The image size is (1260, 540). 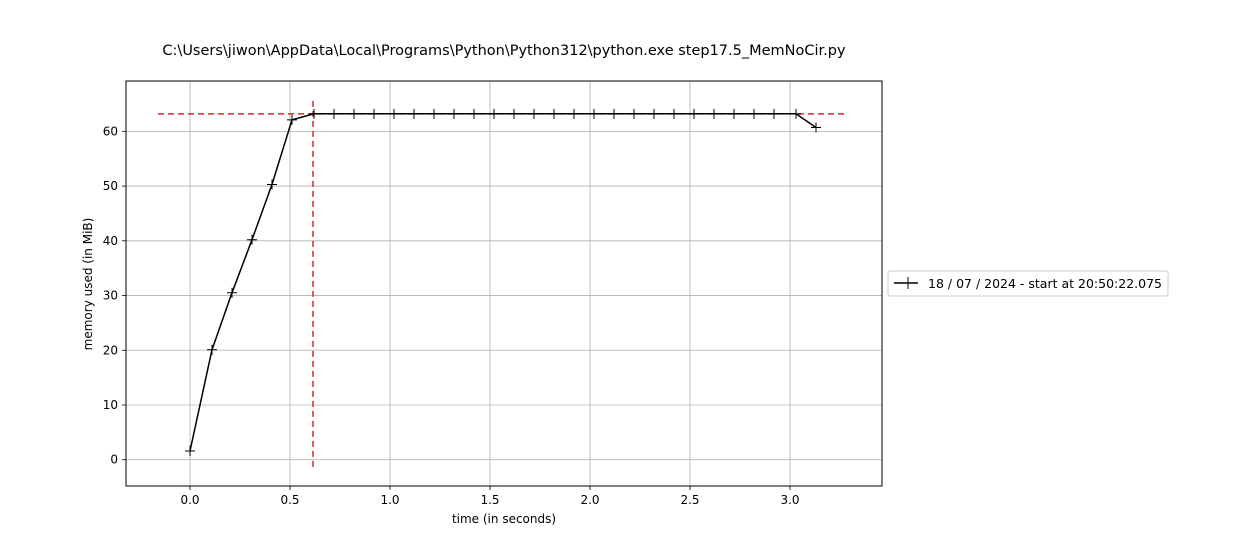 I want to click on x-axis-label: time (in seconds), so click(x=504, y=519).